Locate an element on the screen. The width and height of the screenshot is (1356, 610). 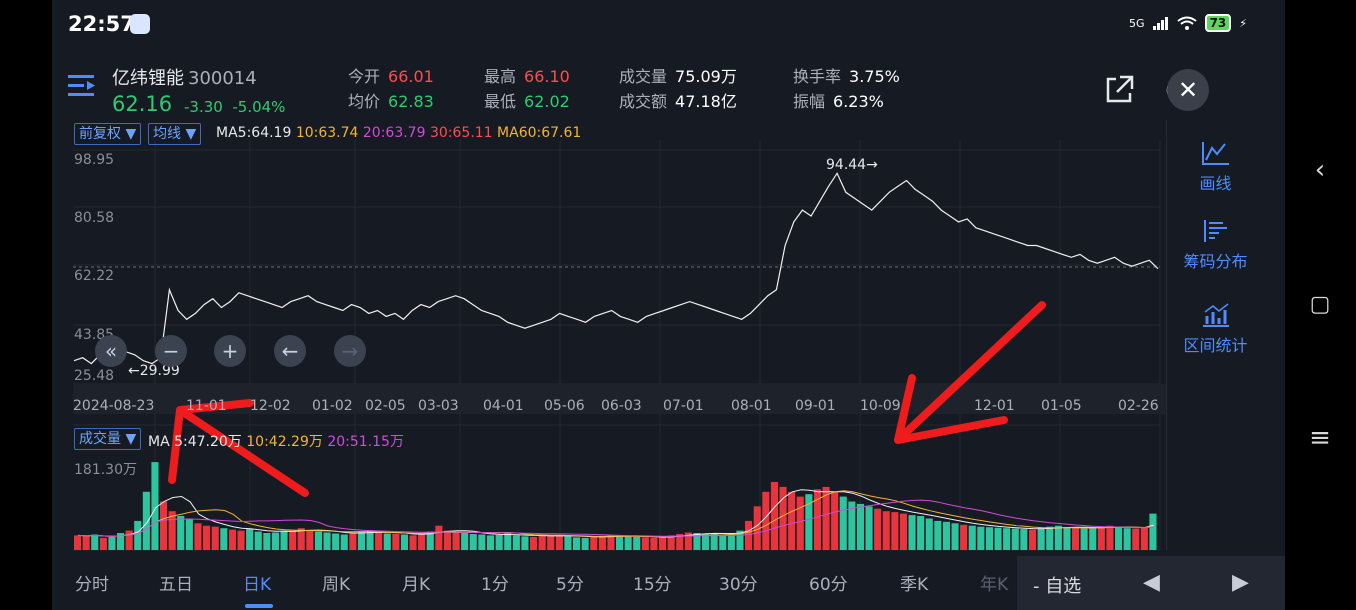
scroll-start-button: « is located at coordinates (111, 351).